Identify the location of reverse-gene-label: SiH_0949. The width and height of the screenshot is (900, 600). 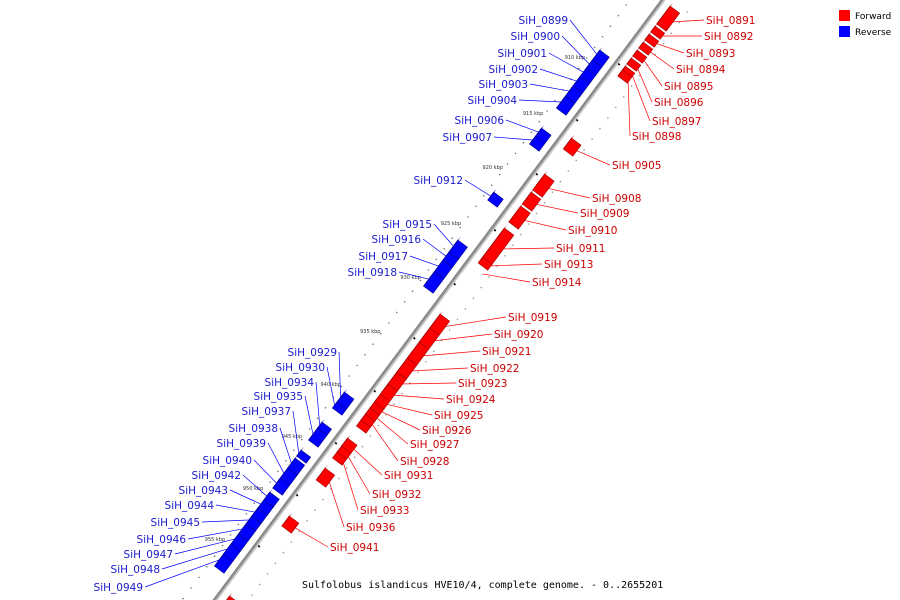
(118, 588).